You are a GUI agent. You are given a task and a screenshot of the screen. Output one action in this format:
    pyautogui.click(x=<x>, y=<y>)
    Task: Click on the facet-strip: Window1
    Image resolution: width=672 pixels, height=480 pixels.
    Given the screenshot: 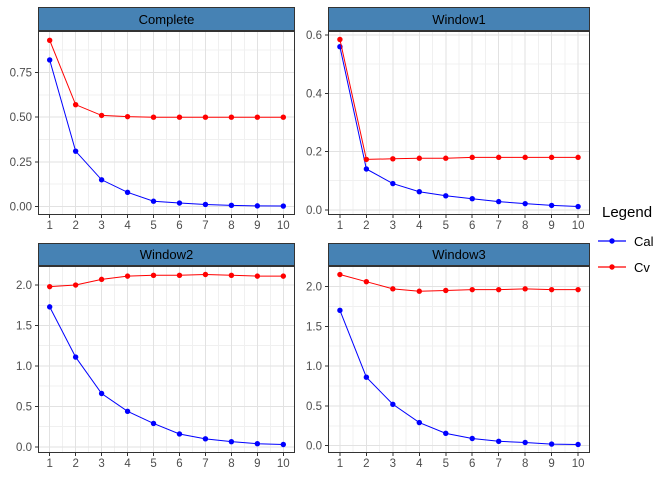 What is the action you would take?
    pyautogui.click(x=459, y=19)
    